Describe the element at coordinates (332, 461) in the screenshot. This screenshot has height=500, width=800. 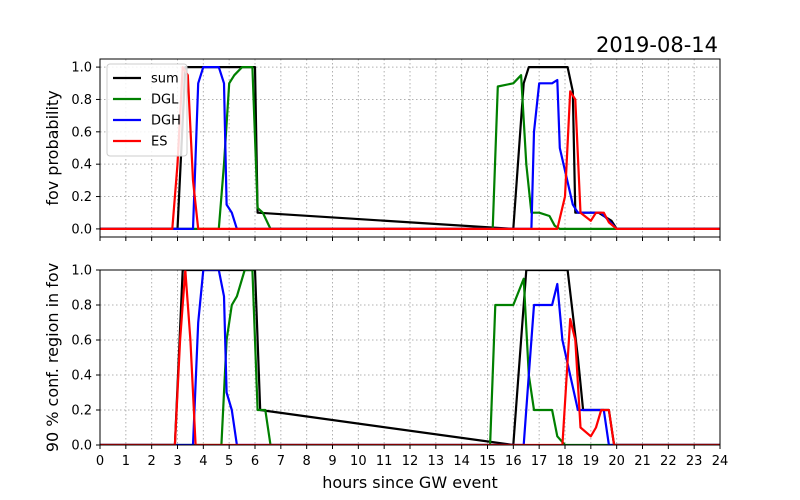
I see `x-tick-label: 9` at that location.